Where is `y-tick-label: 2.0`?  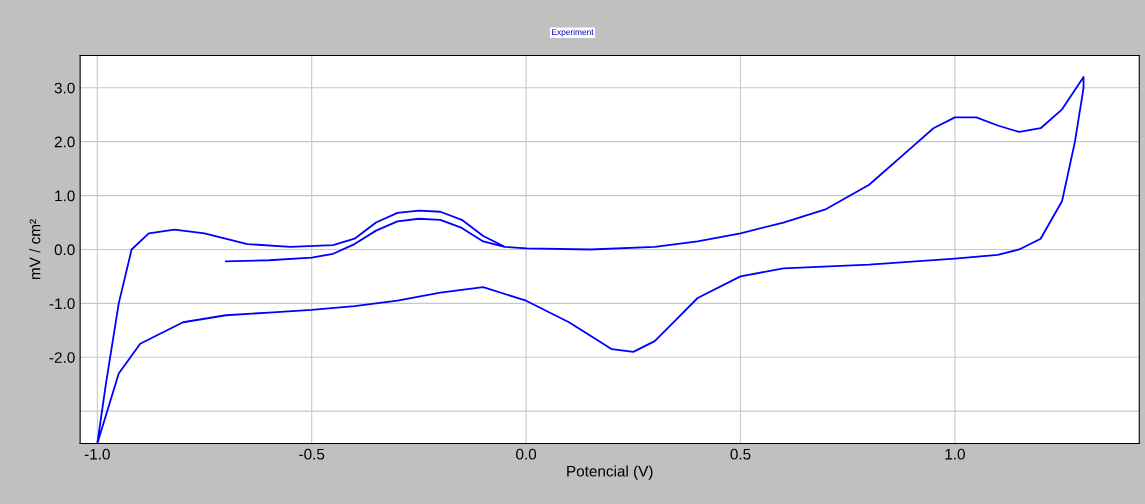 y-tick-label: 2.0 is located at coordinates (64, 142).